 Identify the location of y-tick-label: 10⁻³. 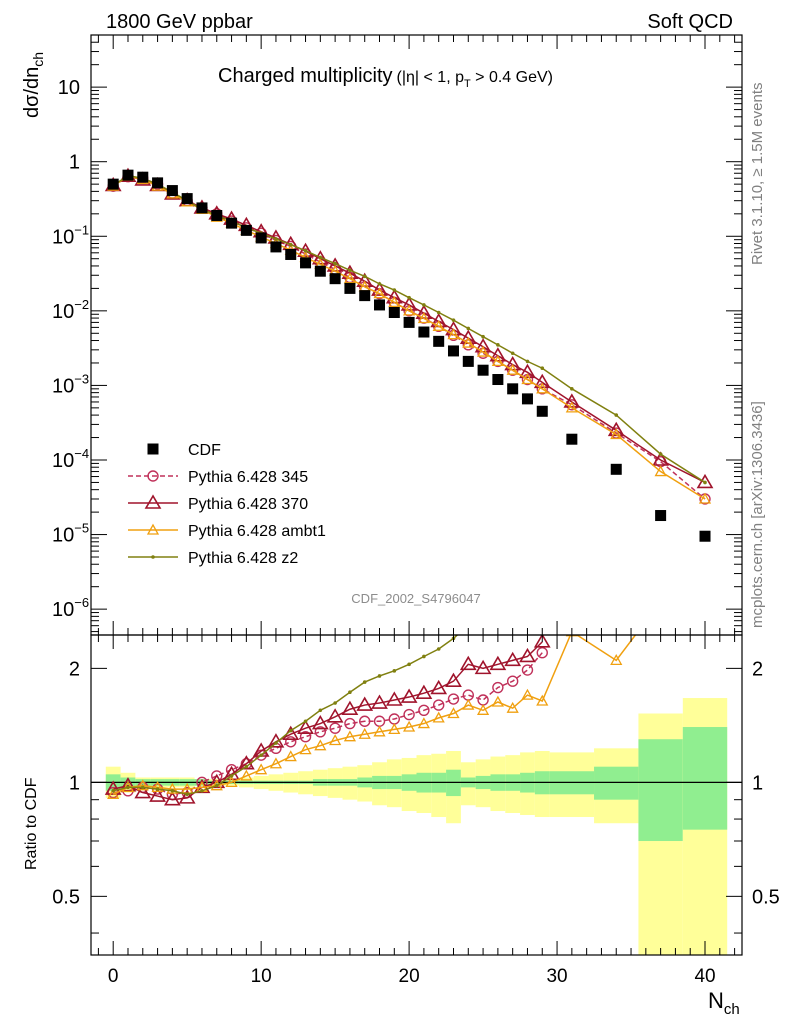
(70, 384).